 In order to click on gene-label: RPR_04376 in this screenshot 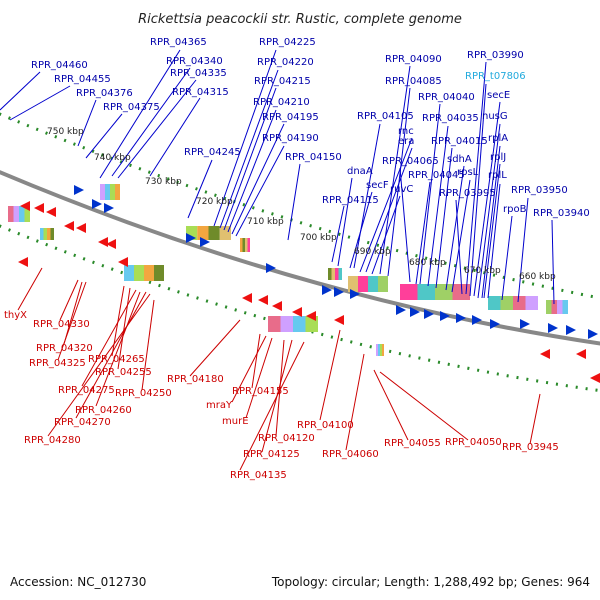, I will do `click(104, 93)`.